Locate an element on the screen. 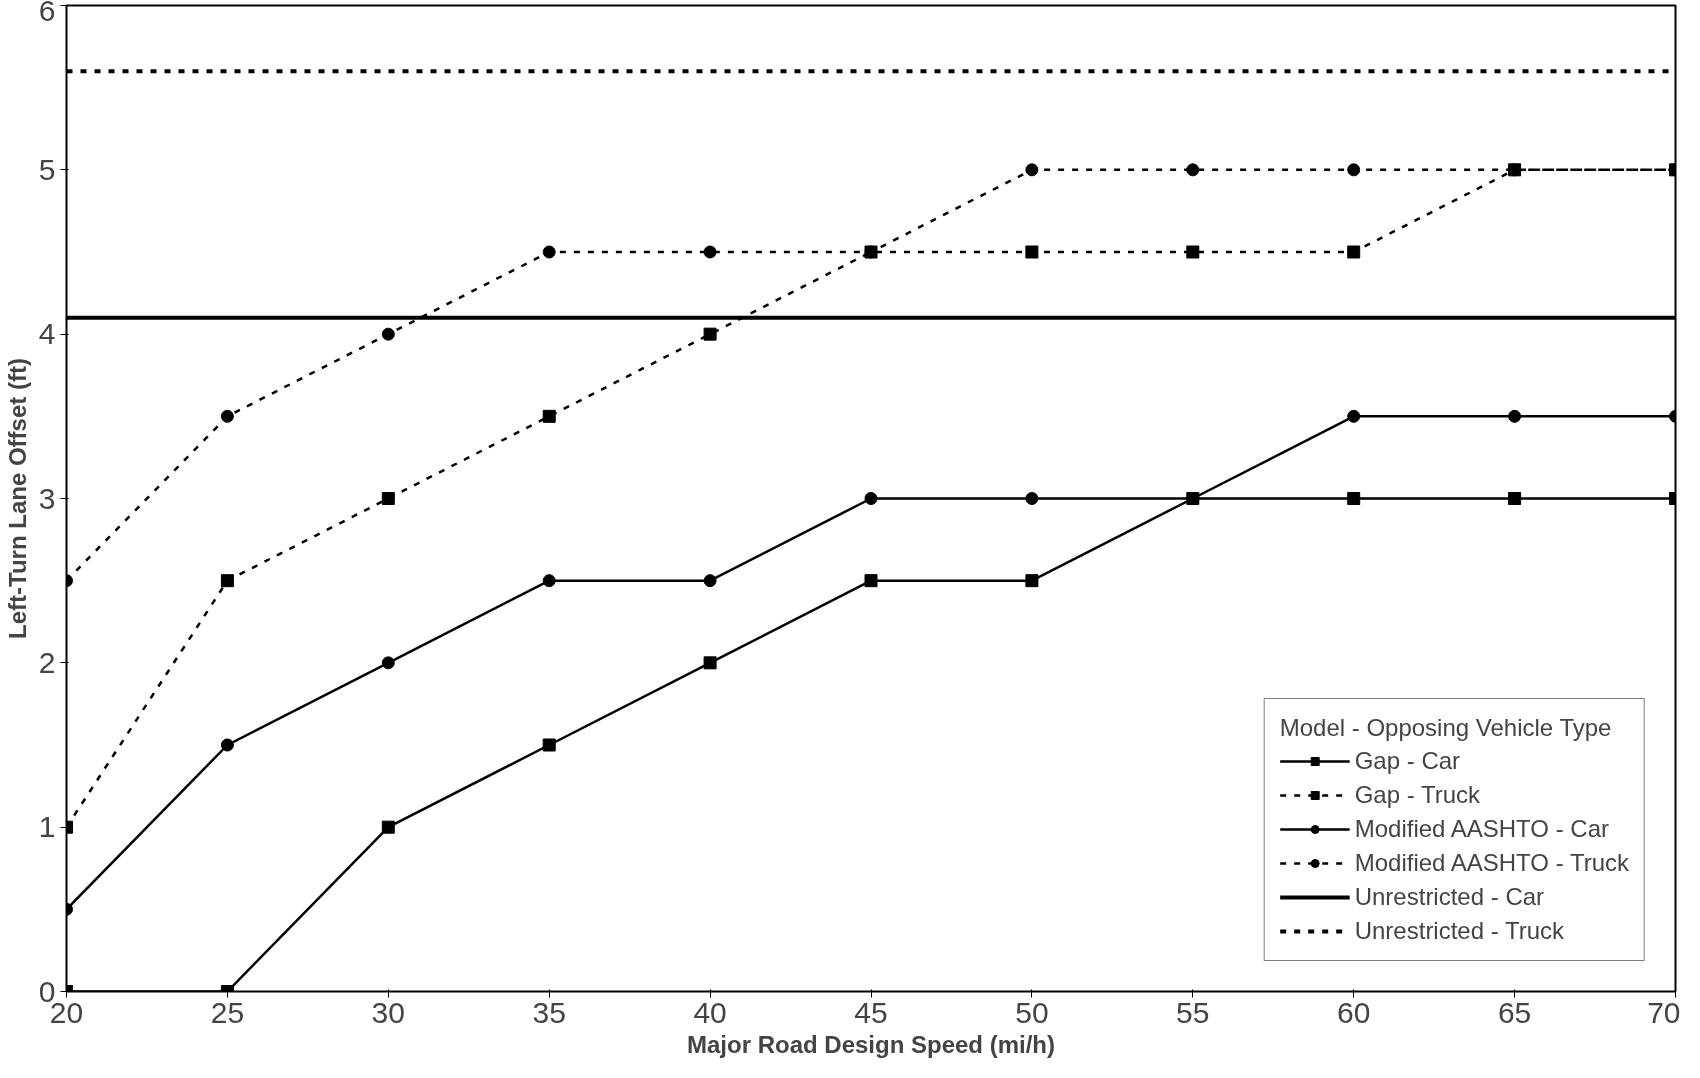  y-tick-label: 4 is located at coordinates (47, 334).